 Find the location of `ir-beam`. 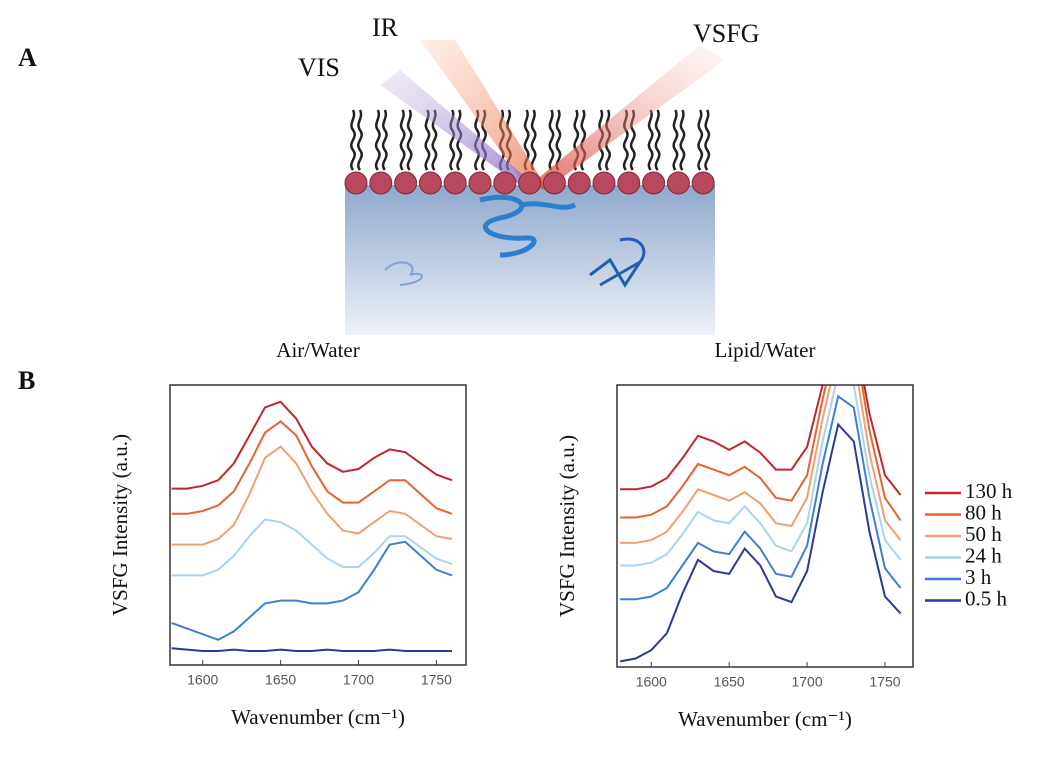

ir-beam is located at coordinates (482, 112).